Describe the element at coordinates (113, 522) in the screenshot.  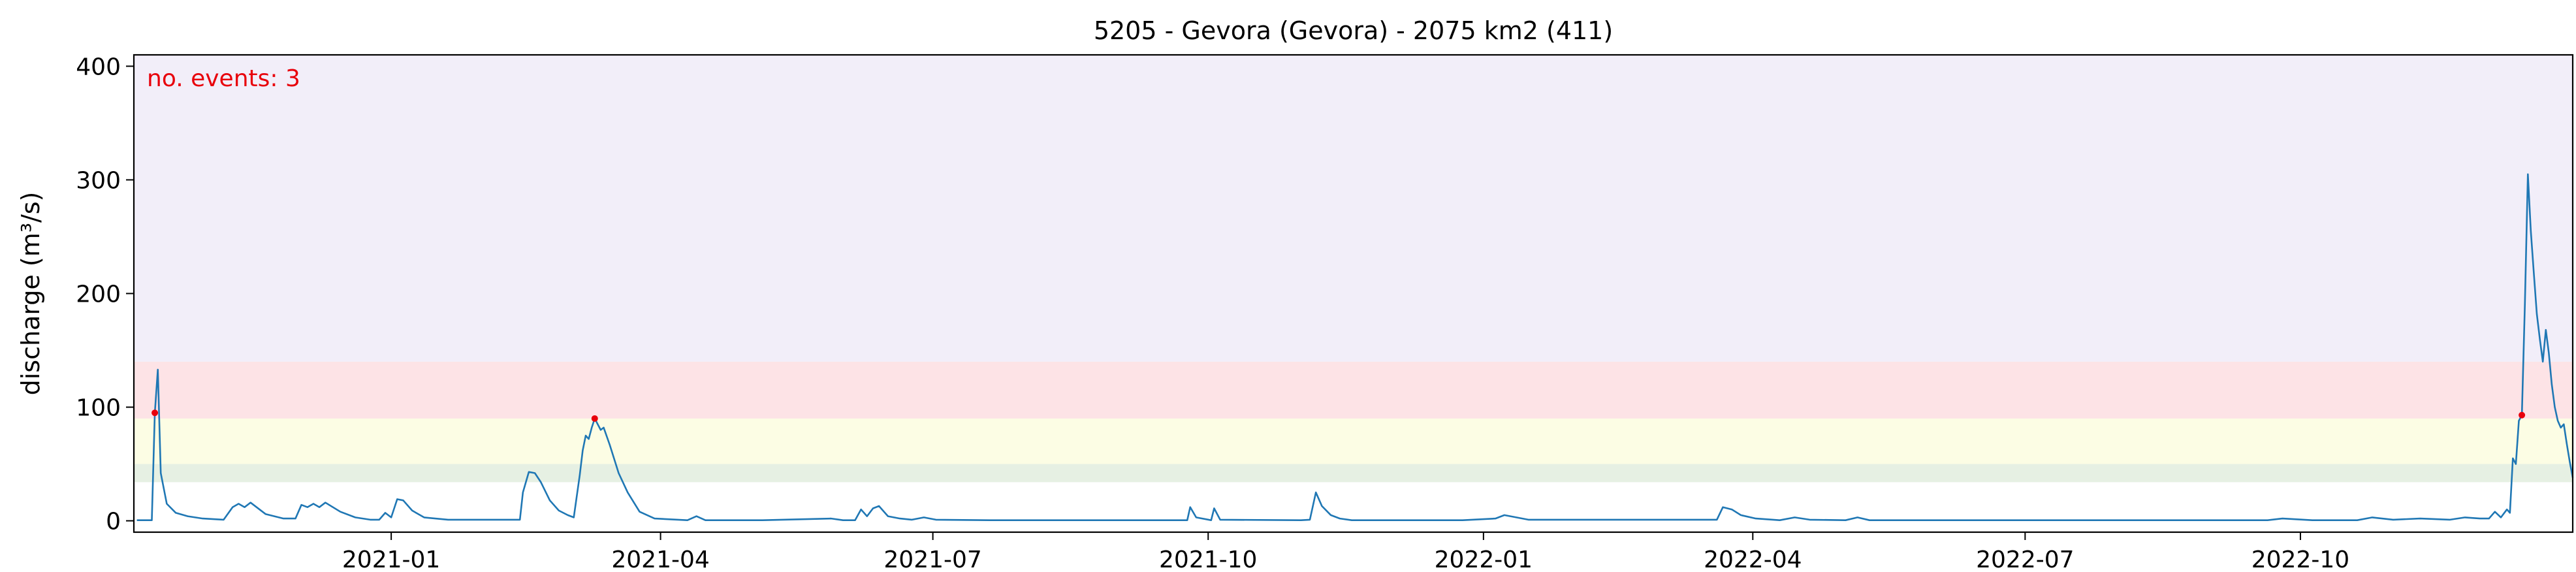
I see `y-tick-label: 0` at that location.